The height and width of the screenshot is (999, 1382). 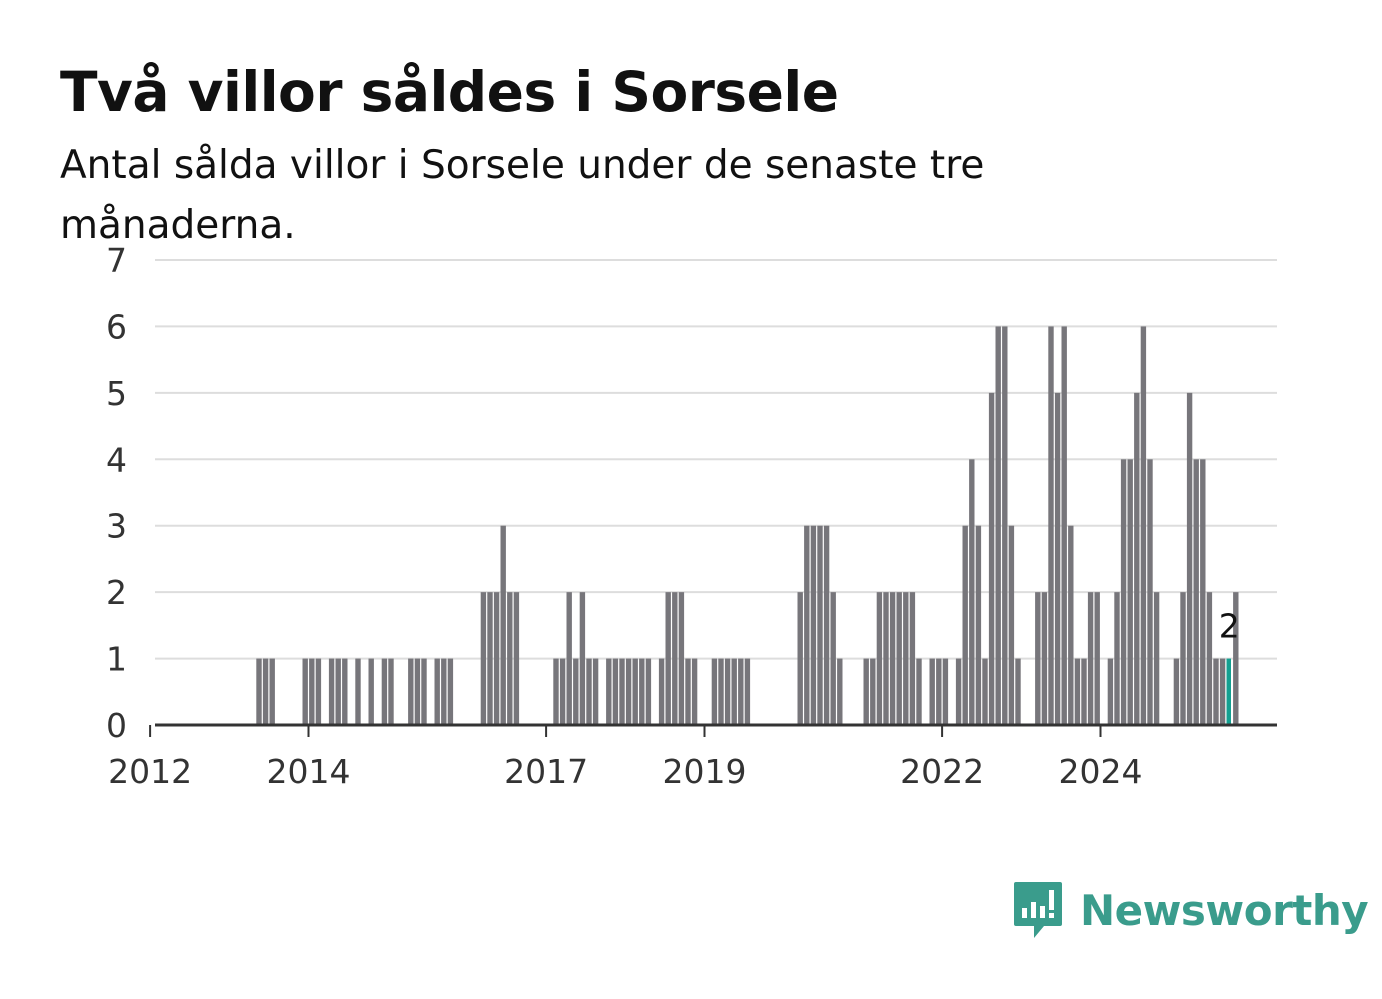 I want to click on y-tick-label: 4, so click(x=116, y=459).